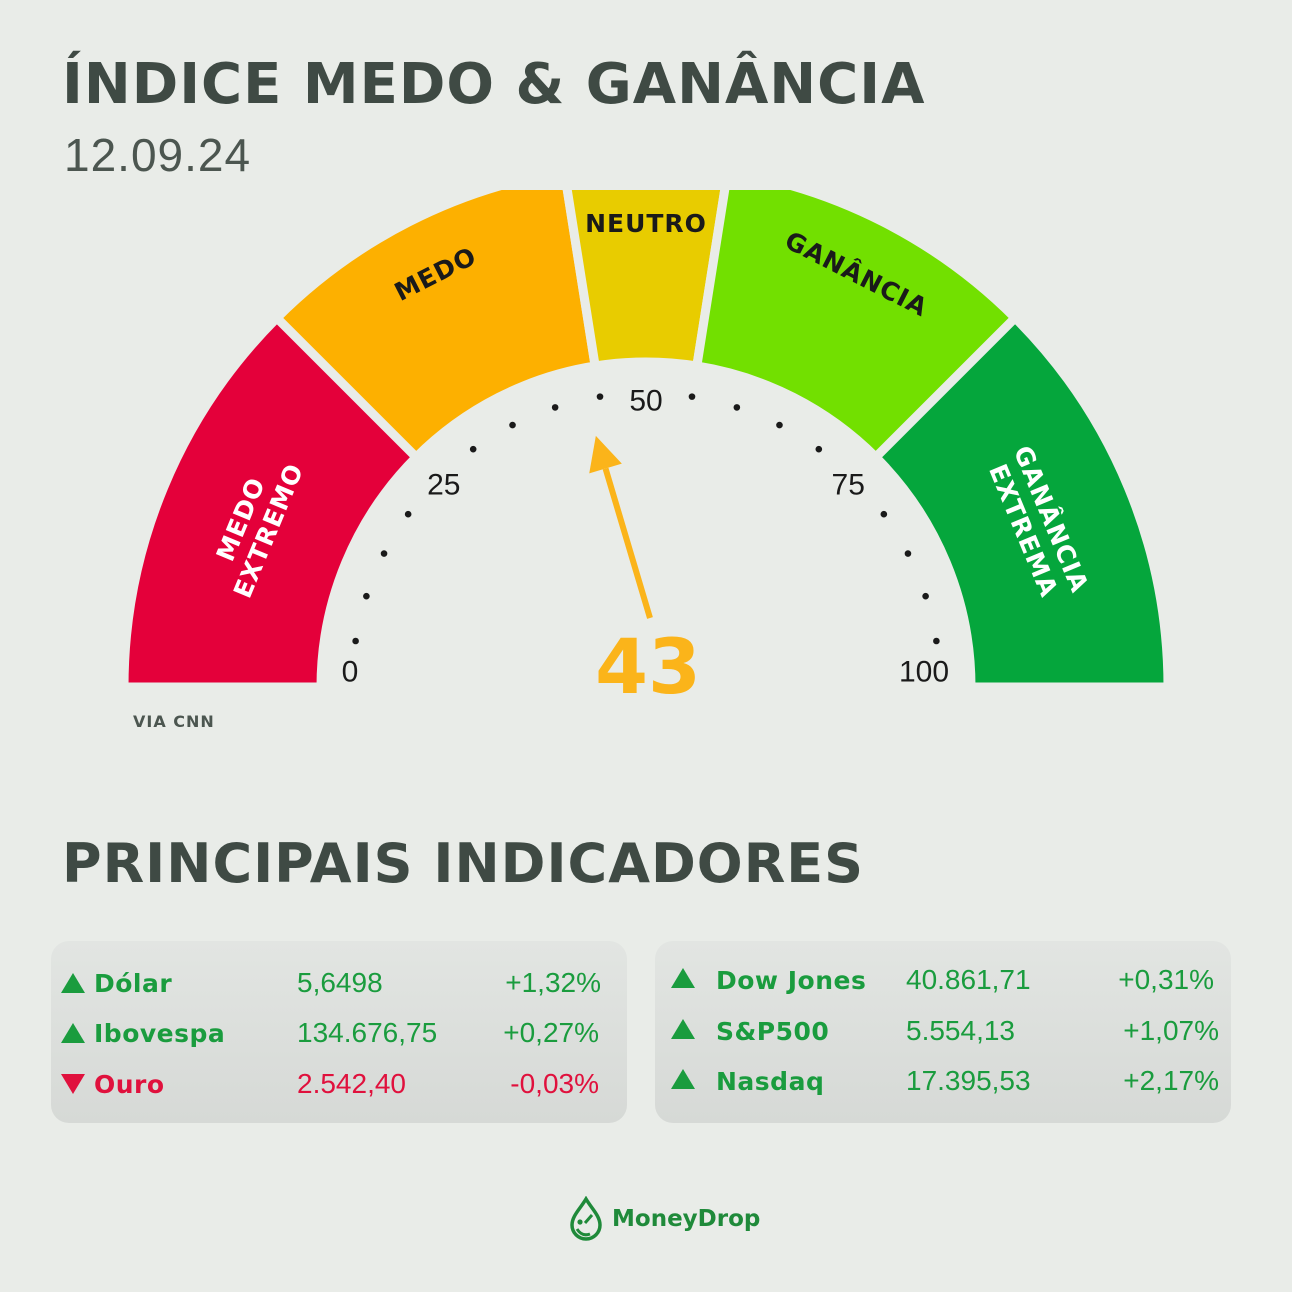 The image size is (1292, 1292). Describe the element at coordinates (960, 1030) in the screenshot. I see `indicator-value: 5.554,13` at that location.